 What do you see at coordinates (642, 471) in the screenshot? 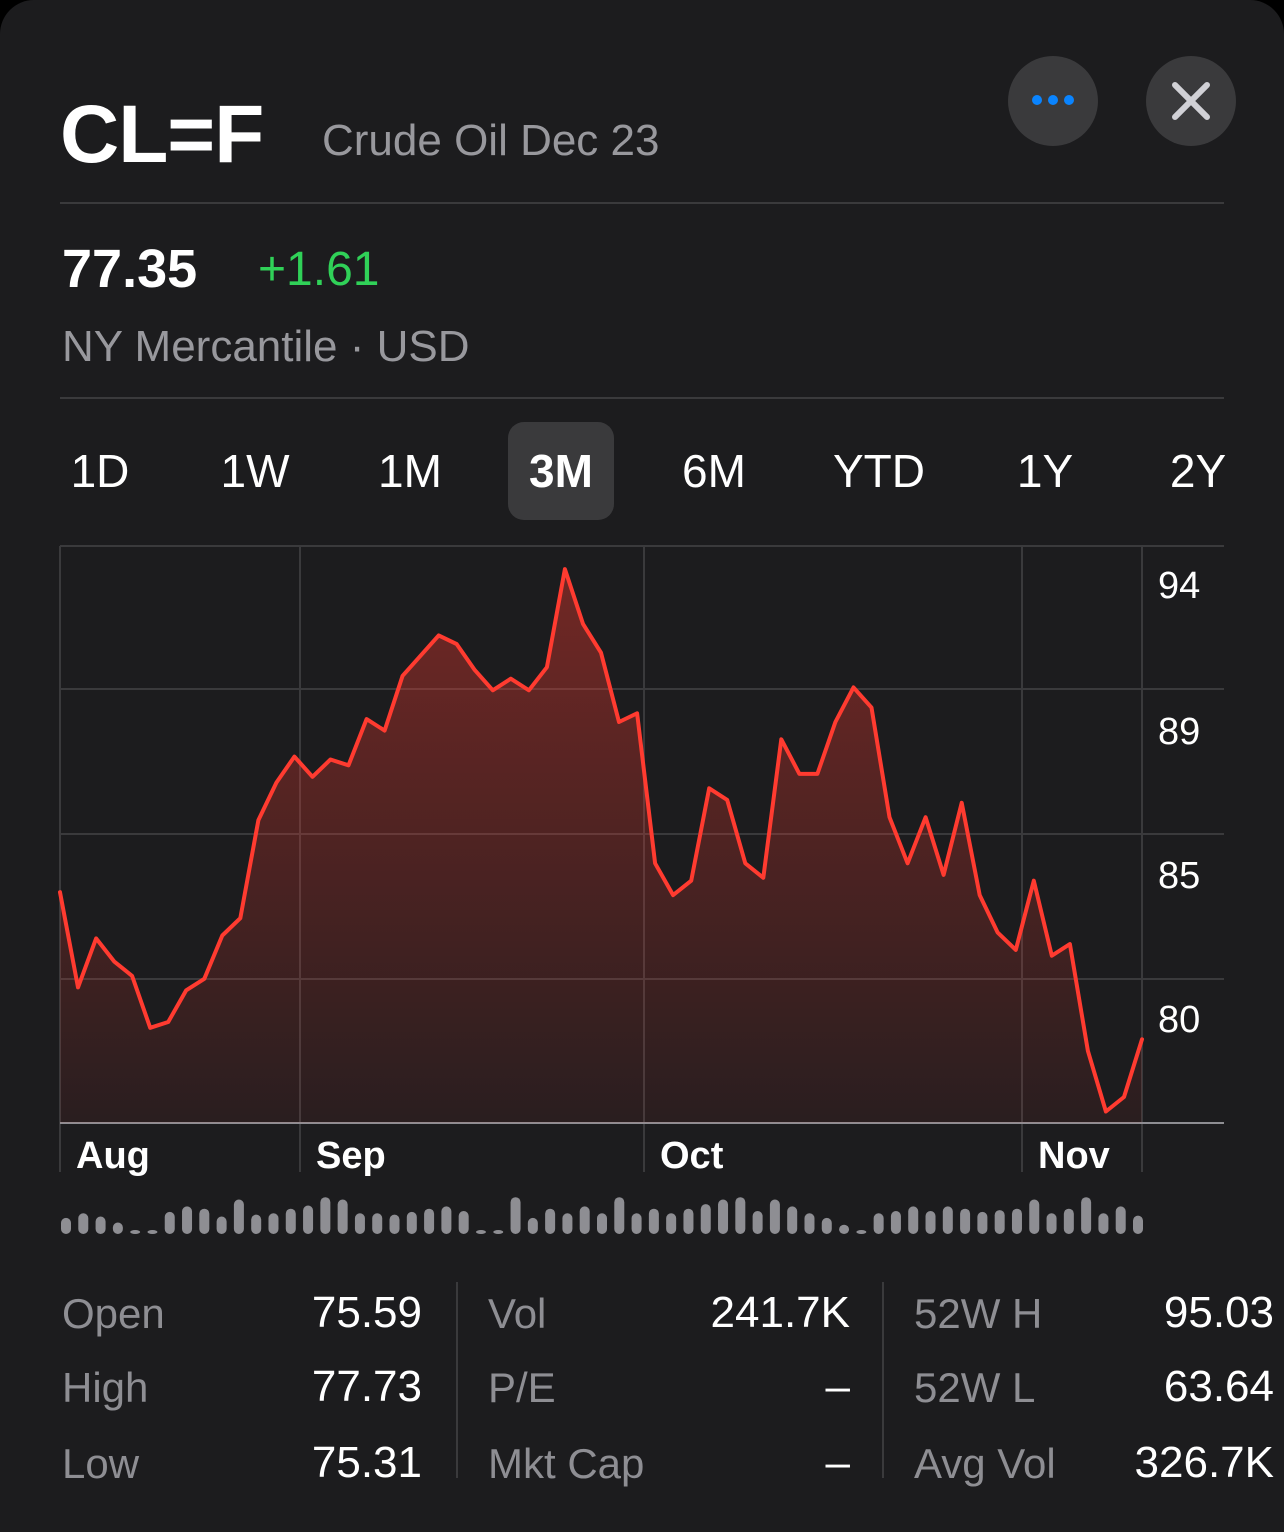
I see `range-selector: 1D 1W 1M 3M 6M YTD 1Y 2Y` at bounding box center [642, 471].